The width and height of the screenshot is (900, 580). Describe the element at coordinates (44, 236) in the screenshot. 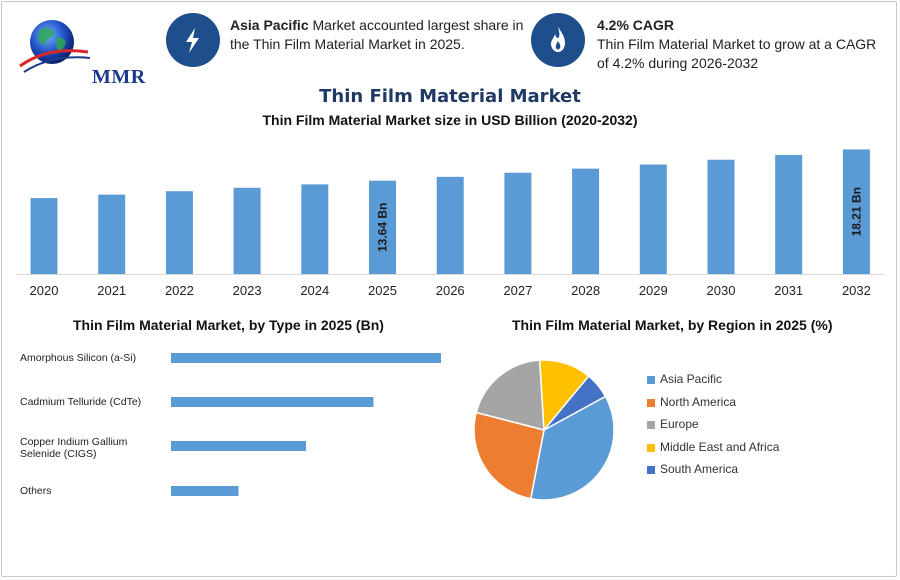

I see `bar-2020` at that location.